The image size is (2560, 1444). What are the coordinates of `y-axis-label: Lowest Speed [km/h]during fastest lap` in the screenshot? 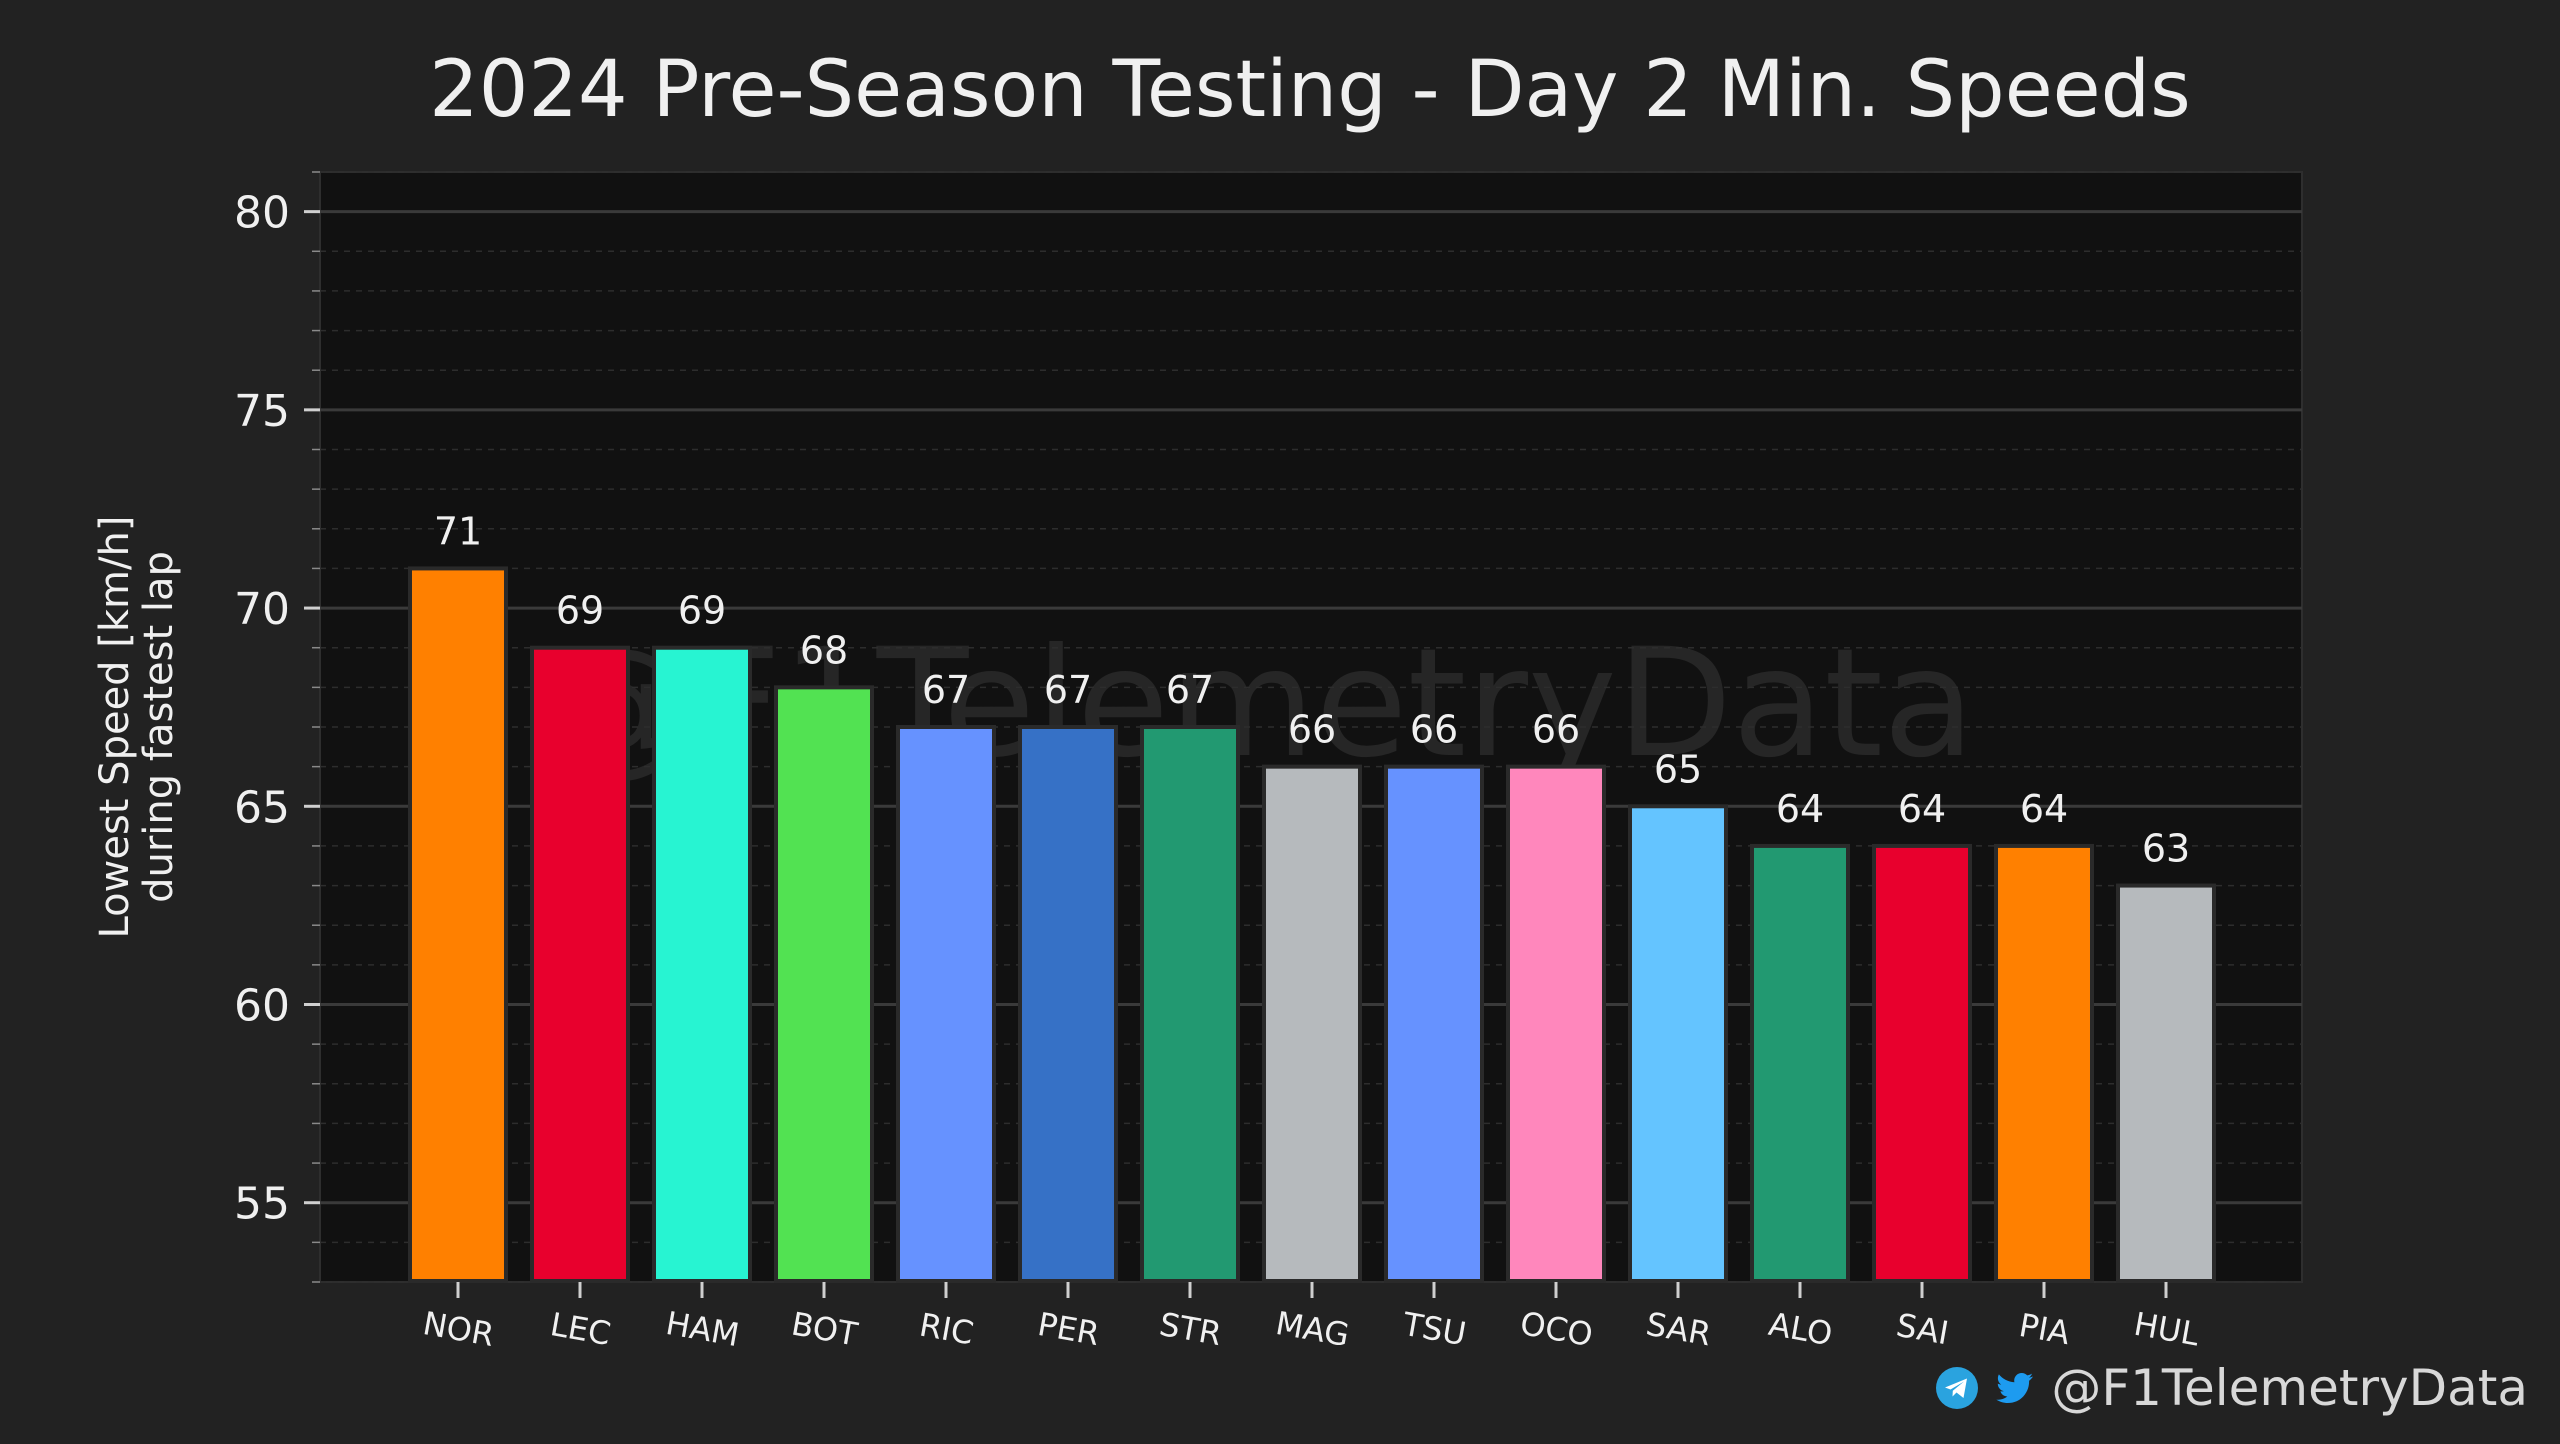 It's located at (137, 727).